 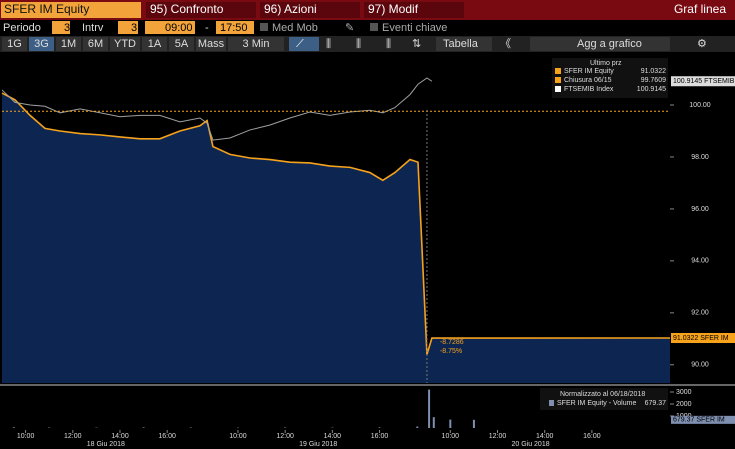 I want to click on icon: 《, so click(x=505, y=43).